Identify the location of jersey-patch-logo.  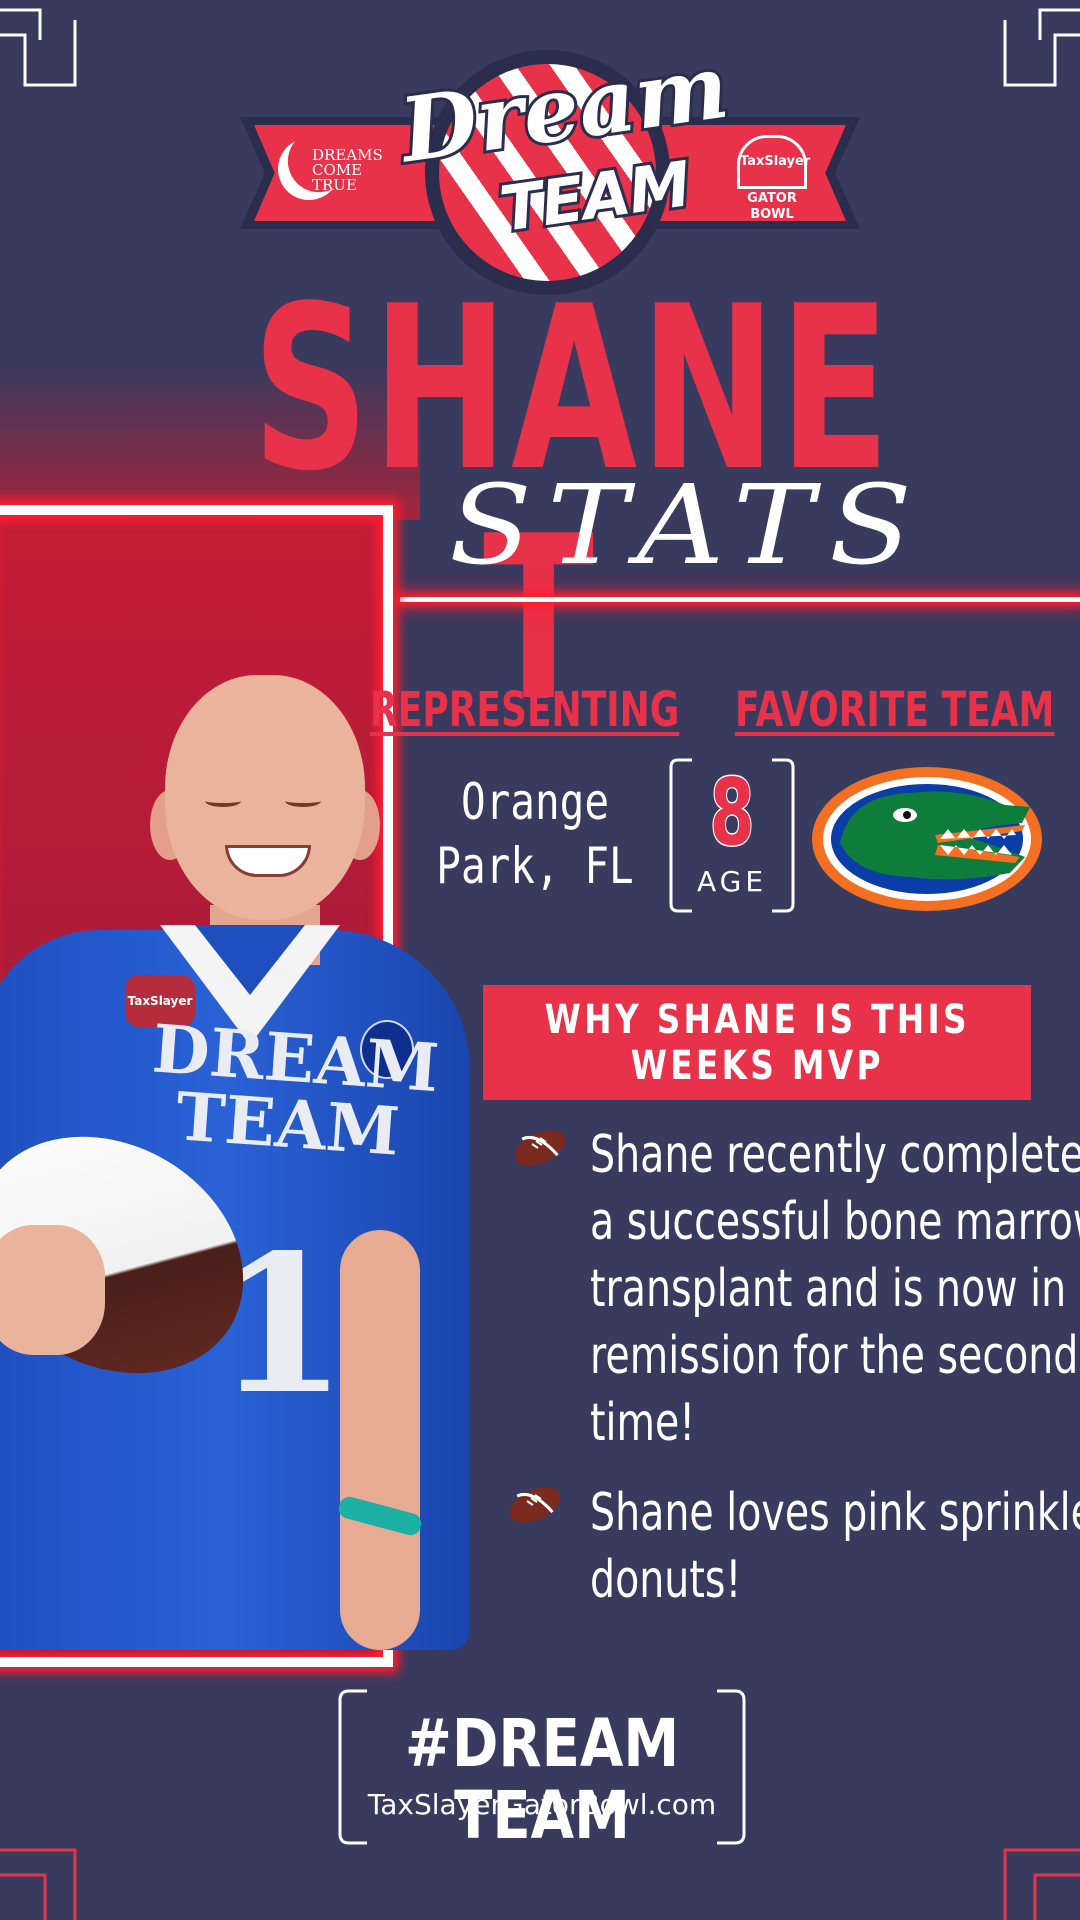
(387, 1049).